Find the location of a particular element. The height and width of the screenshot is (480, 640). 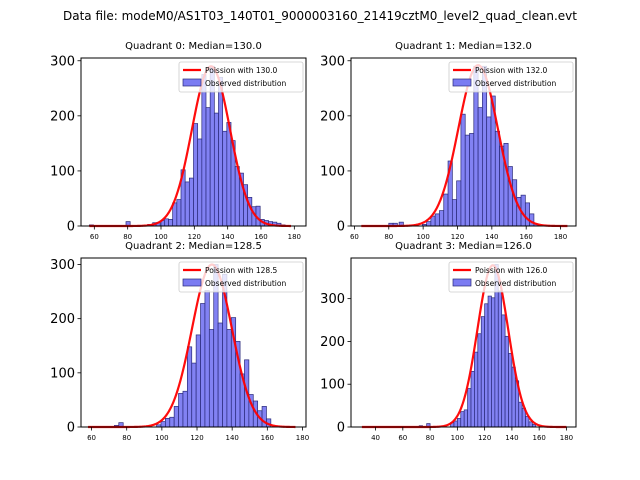

subplot-title: Quadrant 0: Median=130.0 is located at coordinates (193, 46).